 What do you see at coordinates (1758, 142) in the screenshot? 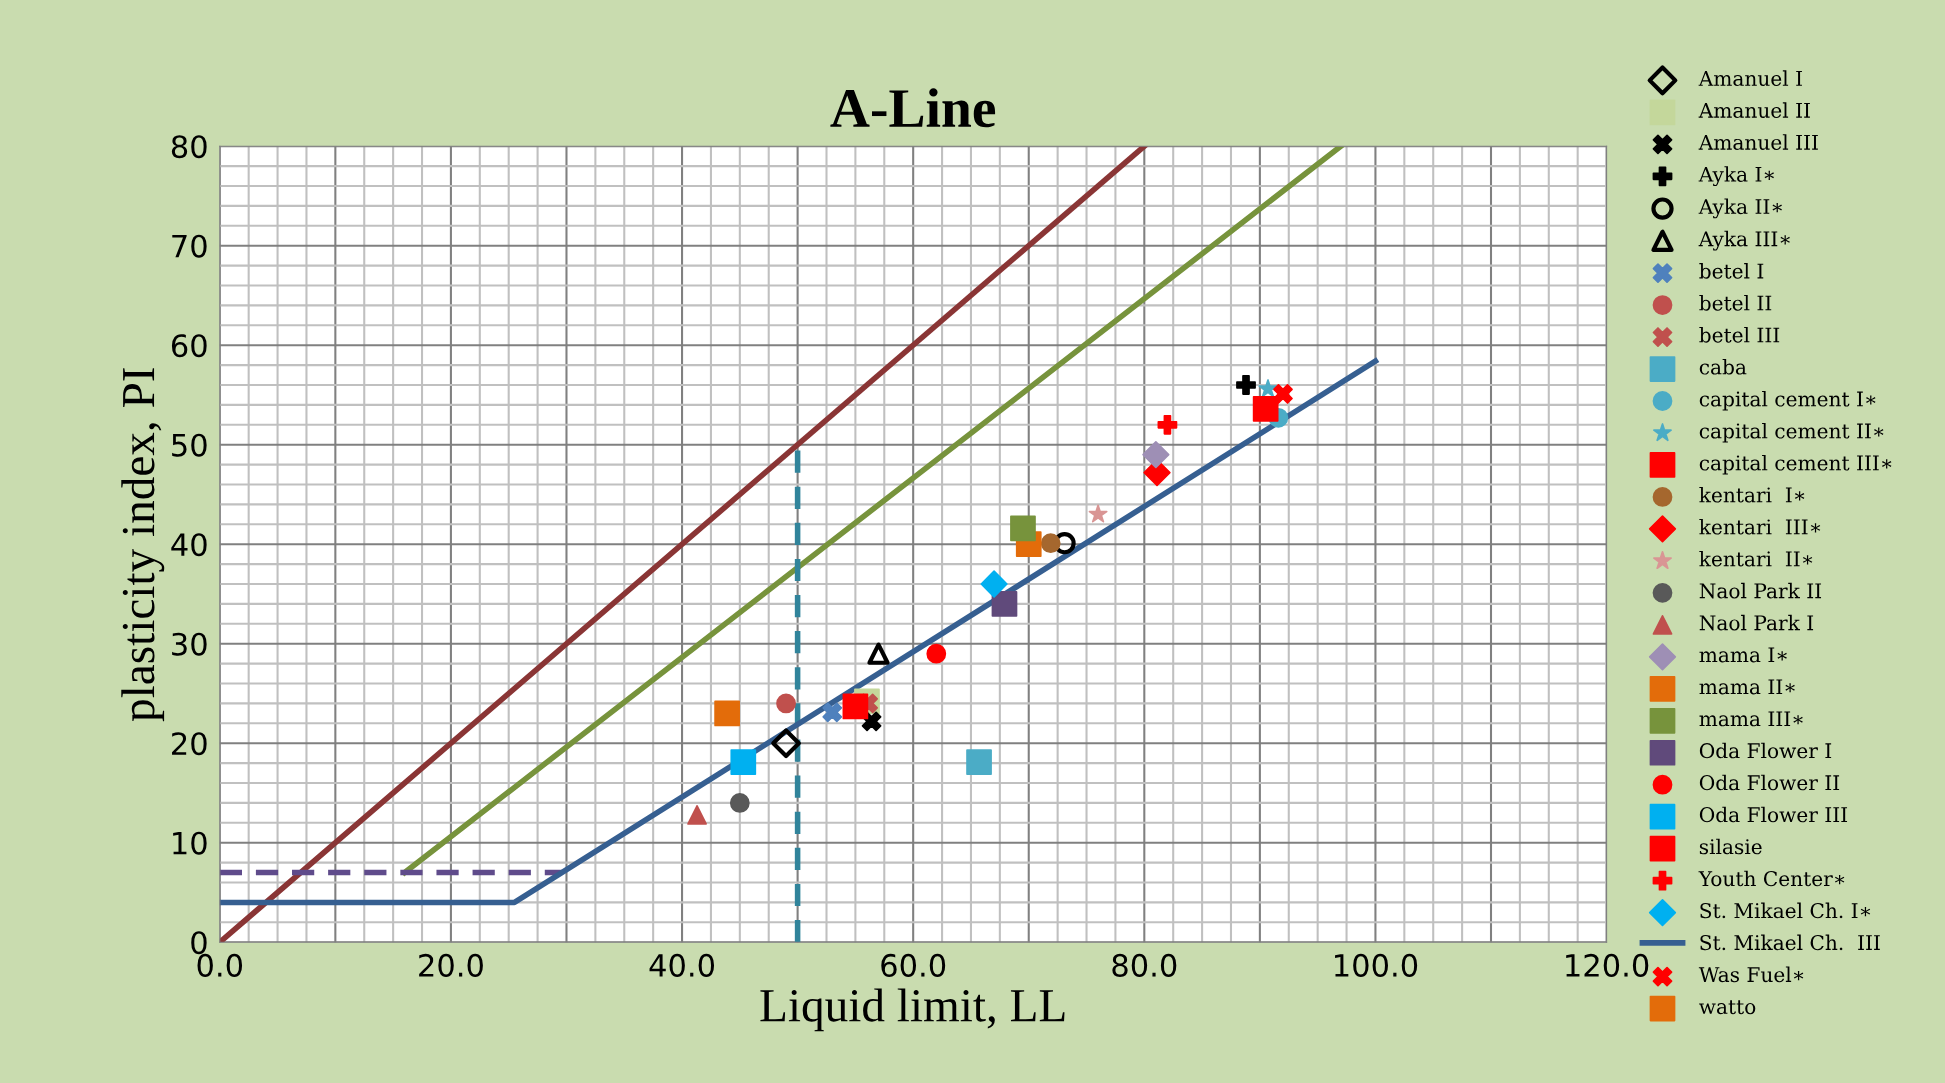
I see `legend-label: Amanuel III` at bounding box center [1758, 142].